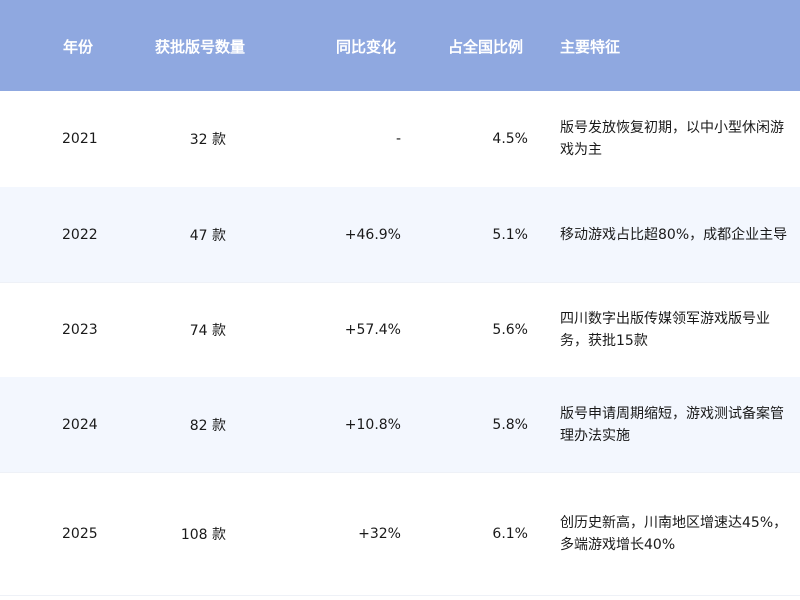 The width and height of the screenshot is (800, 600). What do you see at coordinates (510, 424) in the screenshot?
I see `ratio-cell: 5.8%` at bounding box center [510, 424].